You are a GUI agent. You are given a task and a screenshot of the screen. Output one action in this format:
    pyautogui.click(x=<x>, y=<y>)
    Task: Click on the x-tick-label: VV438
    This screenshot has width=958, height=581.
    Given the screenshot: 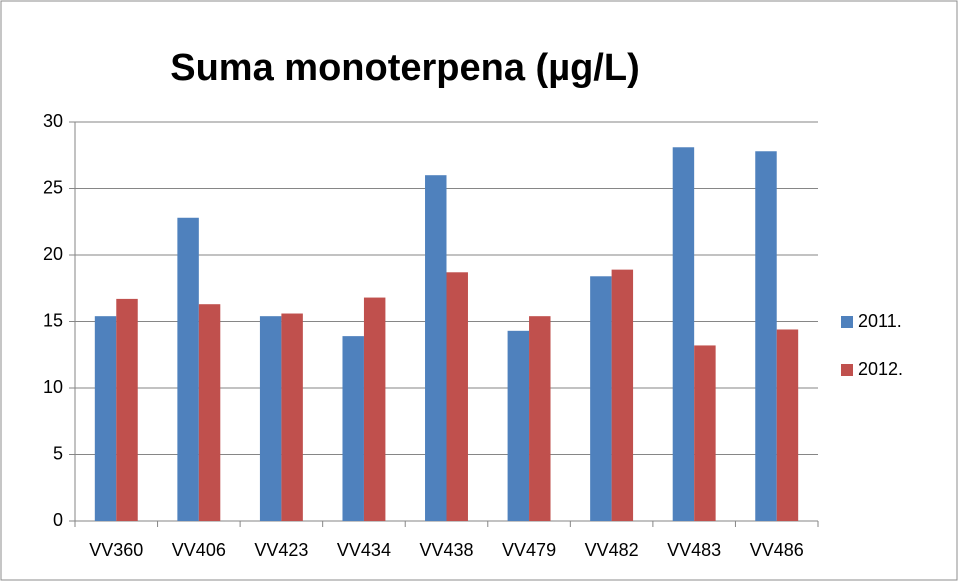 What is the action you would take?
    pyautogui.click(x=446, y=550)
    